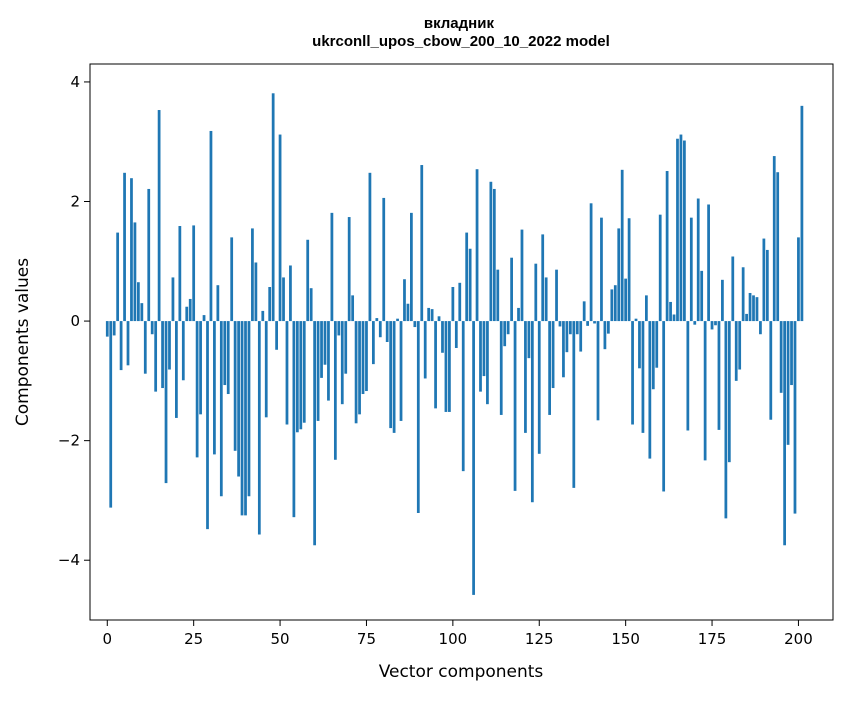  Describe the element at coordinates (625, 639) in the screenshot. I see `x-tick-label: 150` at that location.